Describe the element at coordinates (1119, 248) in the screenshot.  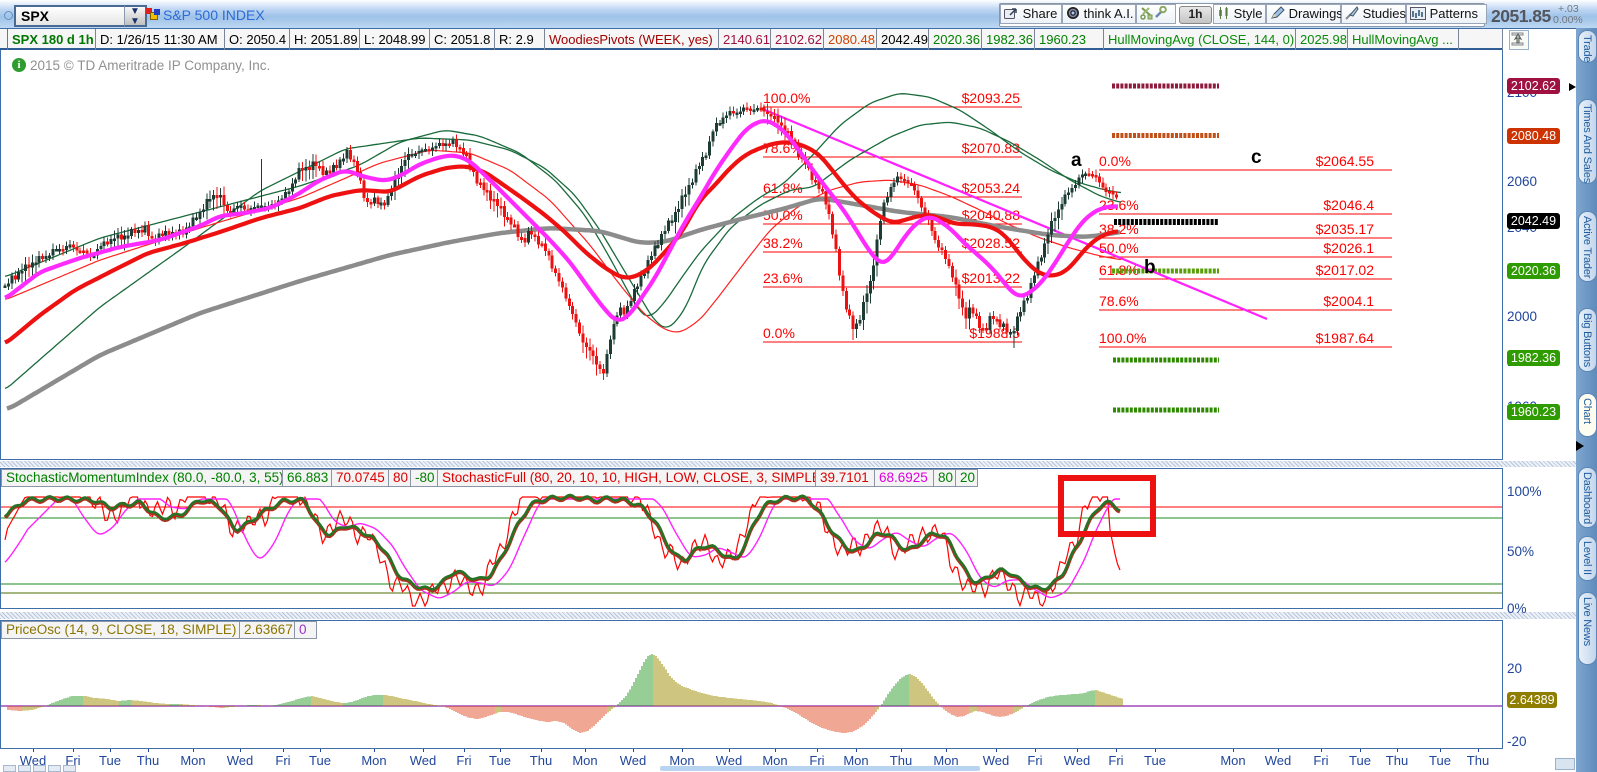
I see `svg-text: 50.0%` at that location.